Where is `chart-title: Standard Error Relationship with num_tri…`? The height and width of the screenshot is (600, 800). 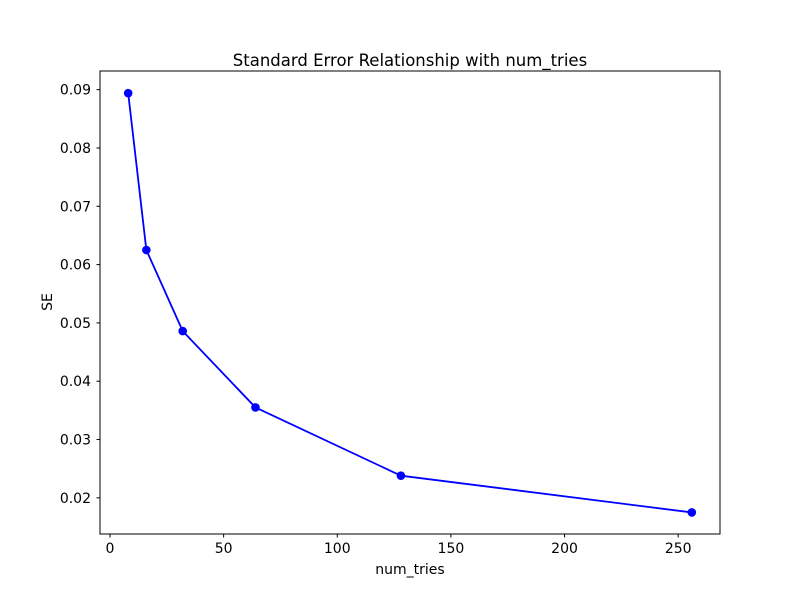 chart-title: Standard Error Relationship with num_tri… is located at coordinates (410, 60).